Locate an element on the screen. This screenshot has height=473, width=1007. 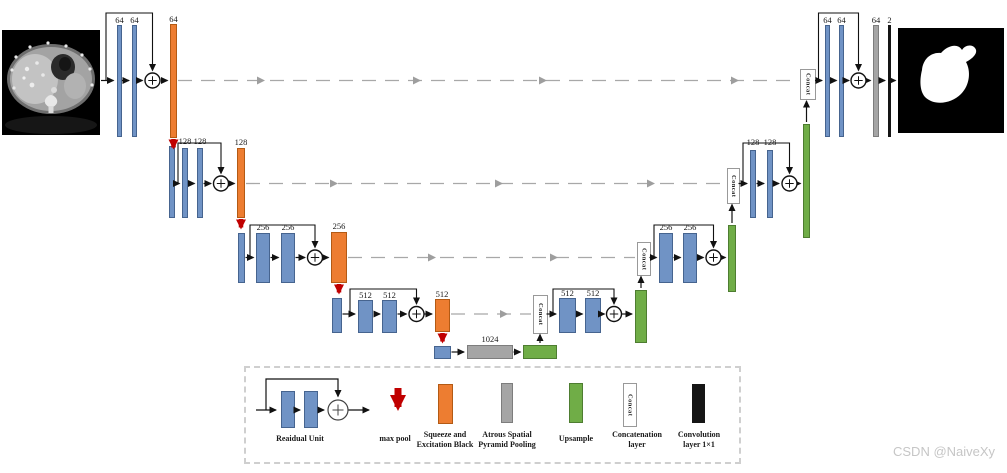
enc-l3-conv2-bar is located at coordinates (288, 258).